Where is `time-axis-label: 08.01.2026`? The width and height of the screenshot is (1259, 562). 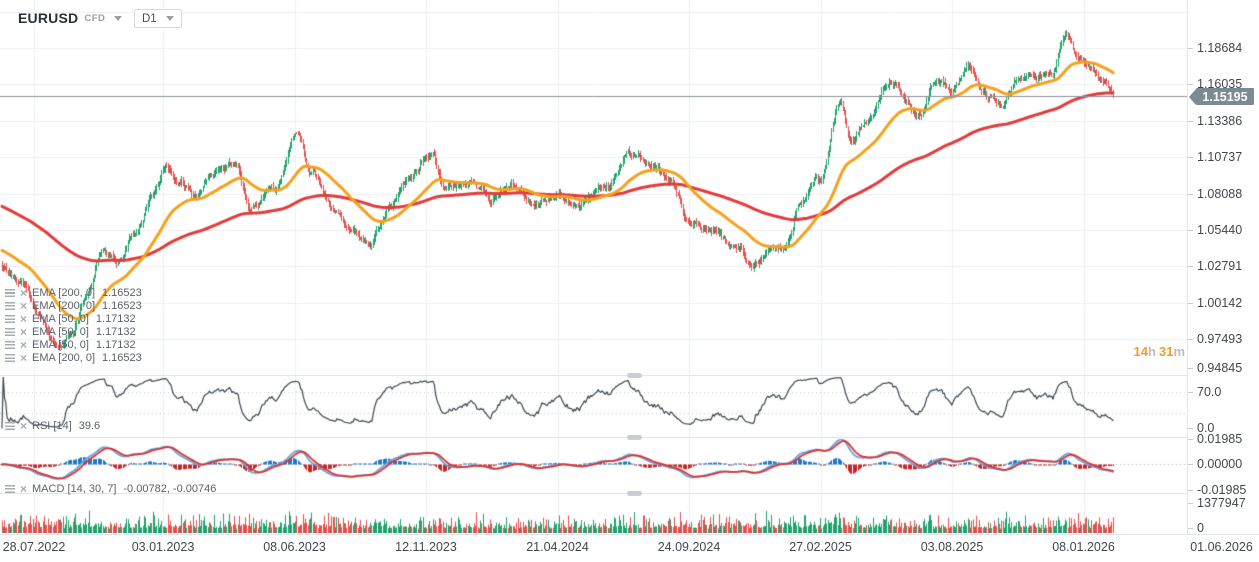 time-axis-label: 08.01.2026 is located at coordinates (1083, 547).